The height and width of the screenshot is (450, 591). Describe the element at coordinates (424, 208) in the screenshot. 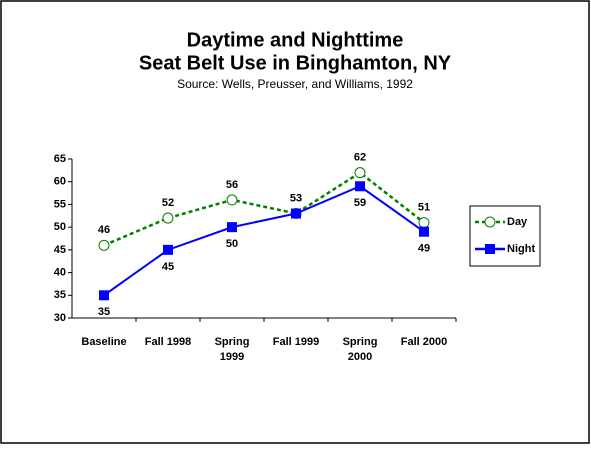

I see `data-label: 51` at that location.